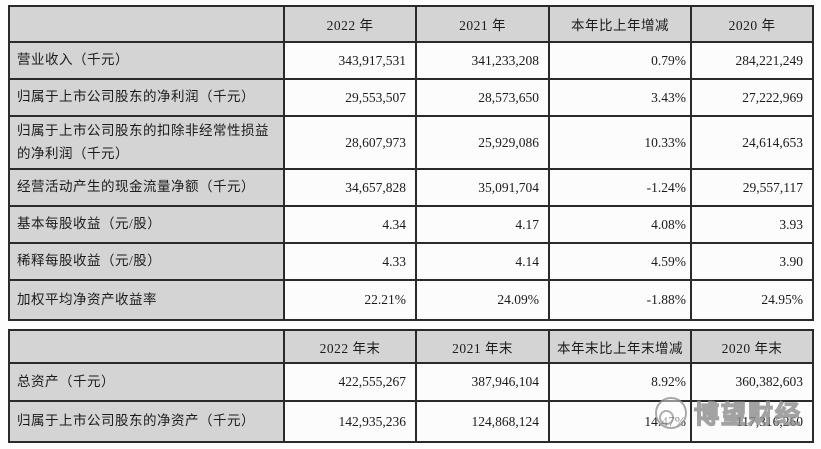  I want to click on value-cell: 142,935,236, so click(350, 421).